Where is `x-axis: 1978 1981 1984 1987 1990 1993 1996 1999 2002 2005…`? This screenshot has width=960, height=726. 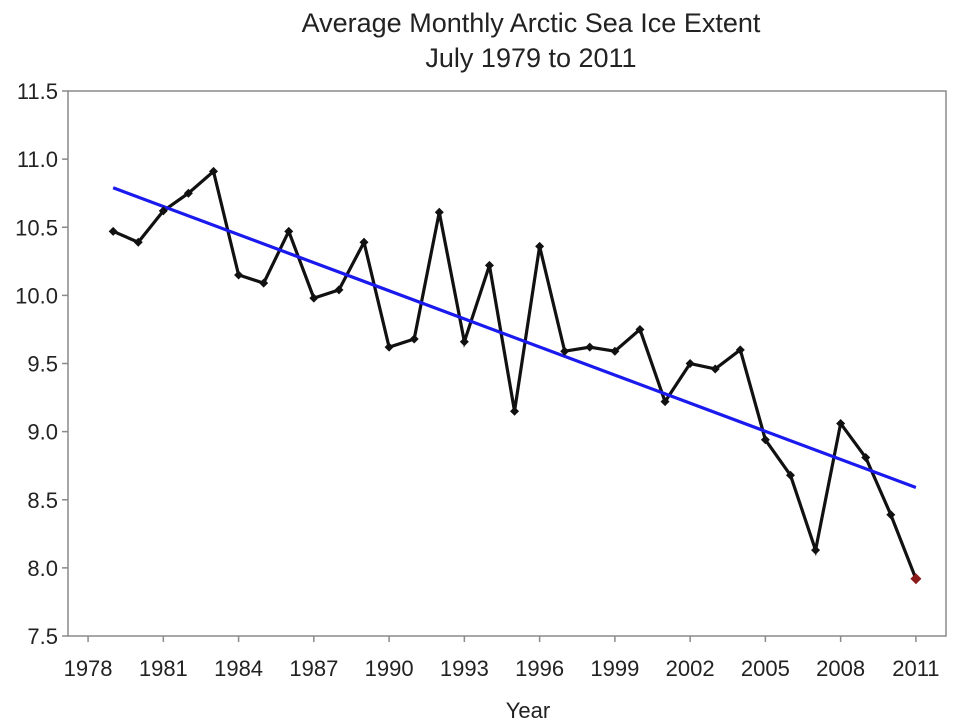
x-axis: 1978 1981 1984 1987 1990 1993 1996 1999 2002 2005… is located at coordinates (502, 658).